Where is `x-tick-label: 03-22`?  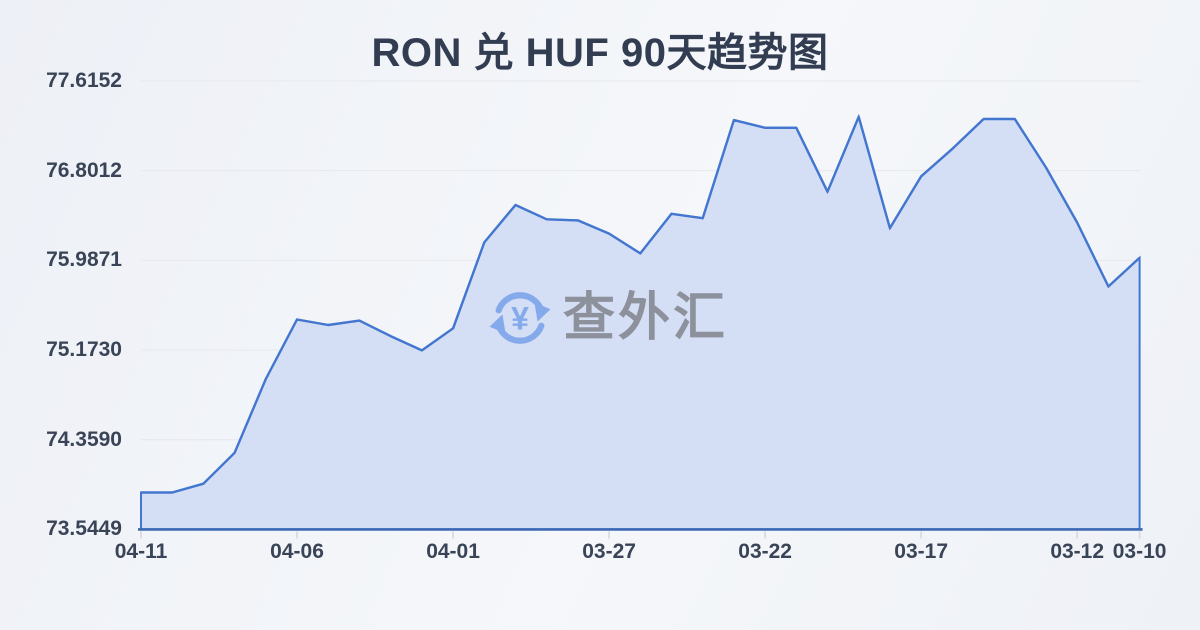 x-tick-label: 03-22 is located at coordinates (765, 551).